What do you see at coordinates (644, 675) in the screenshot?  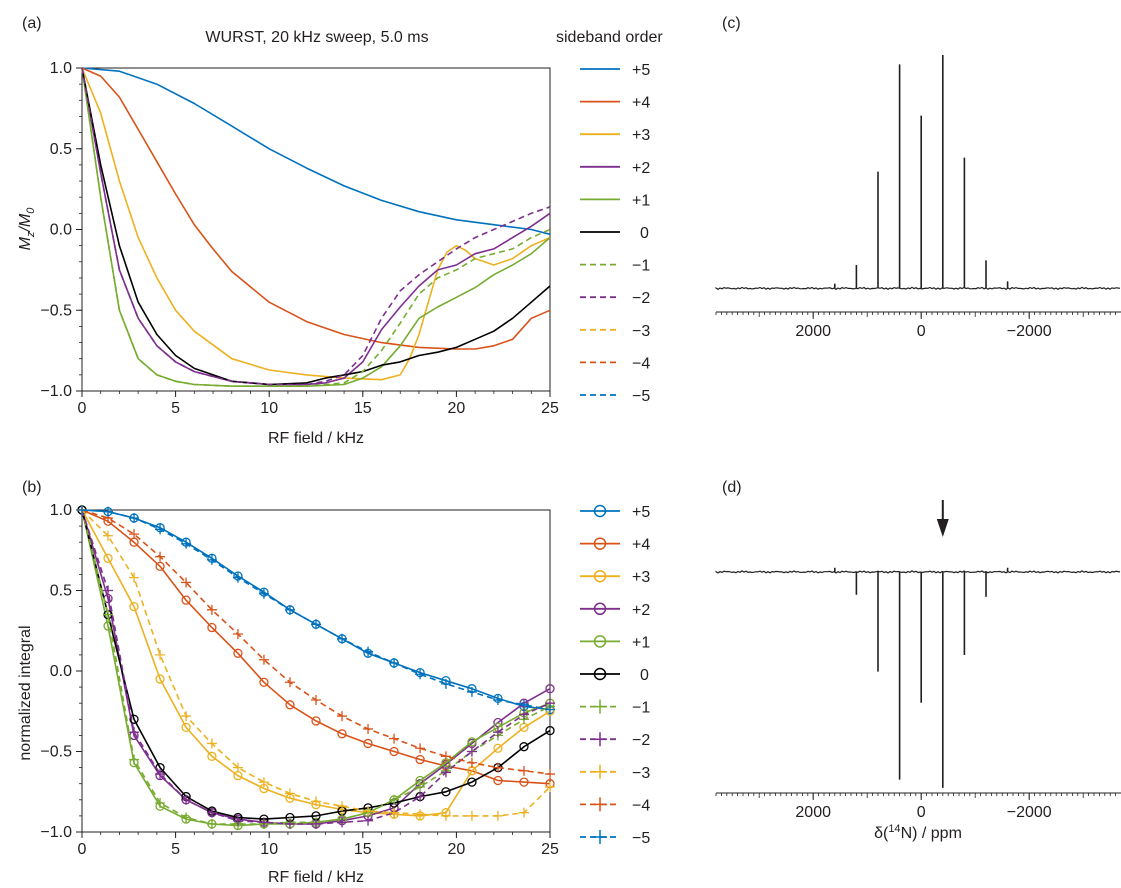 I see `legend-label: 0` at bounding box center [644, 675].